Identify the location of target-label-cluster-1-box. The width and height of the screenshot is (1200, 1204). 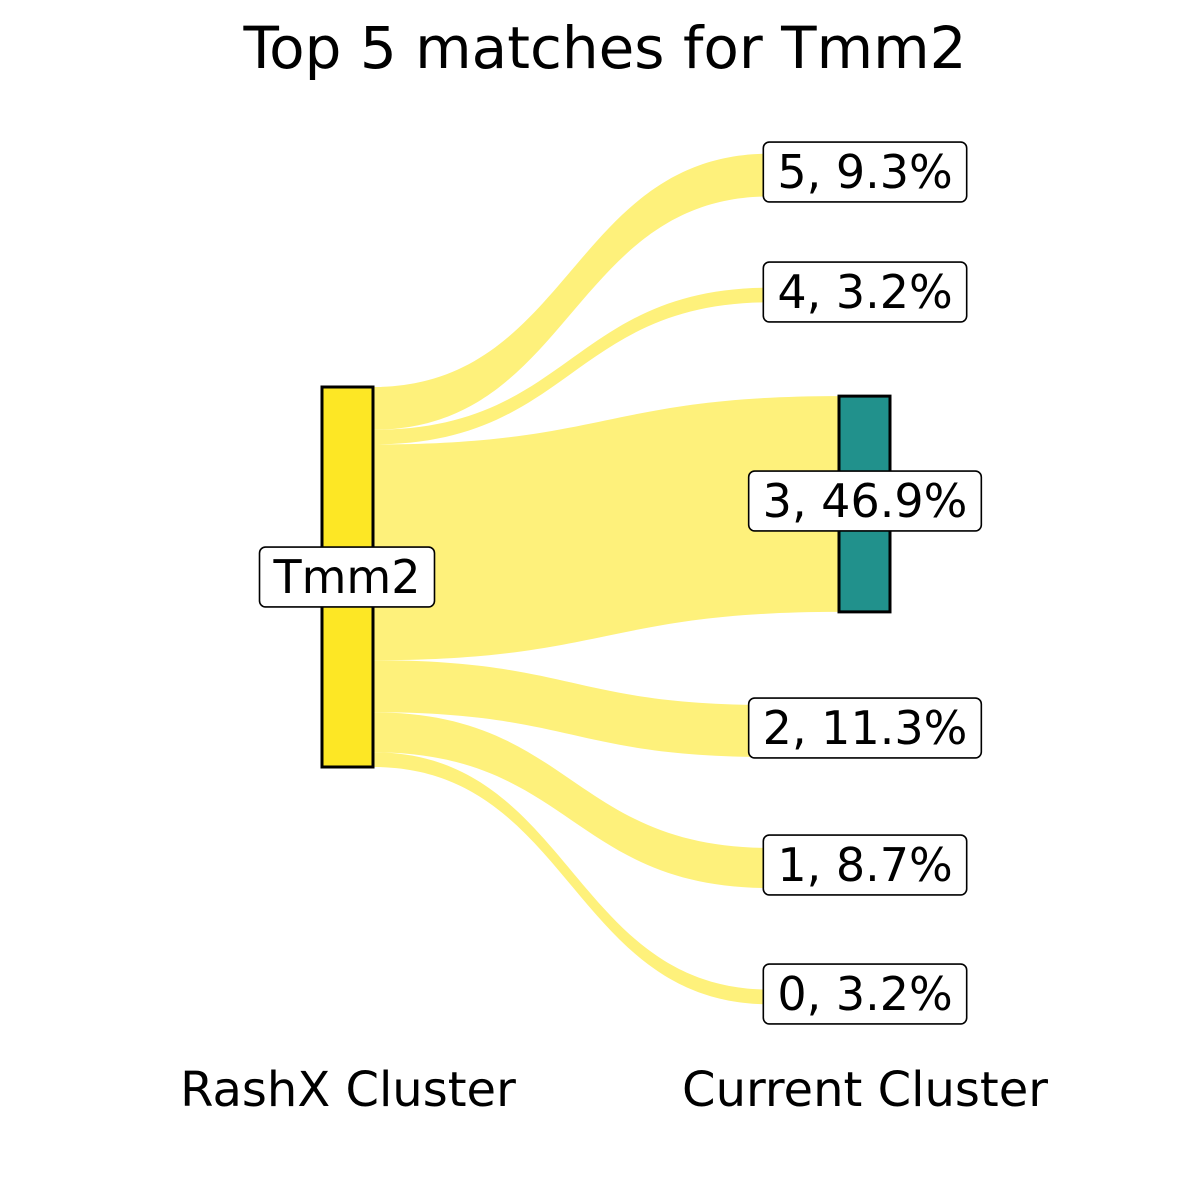
(865, 865).